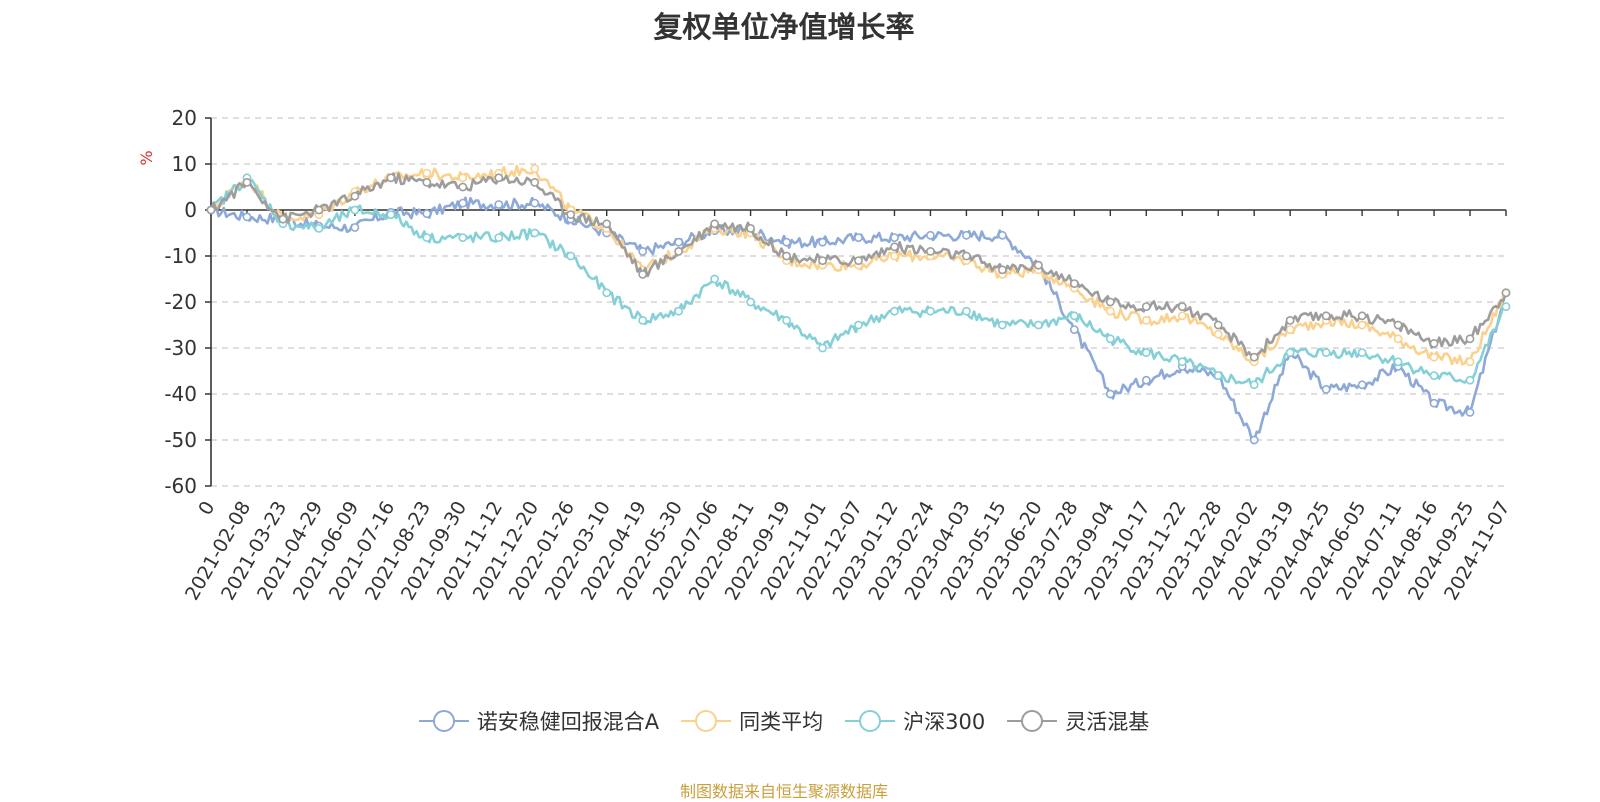 This screenshot has width=1600, height=802. What do you see at coordinates (752, 721) in the screenshot?
I see `legend-item: 同类平均` at bounding box center [752, 721].